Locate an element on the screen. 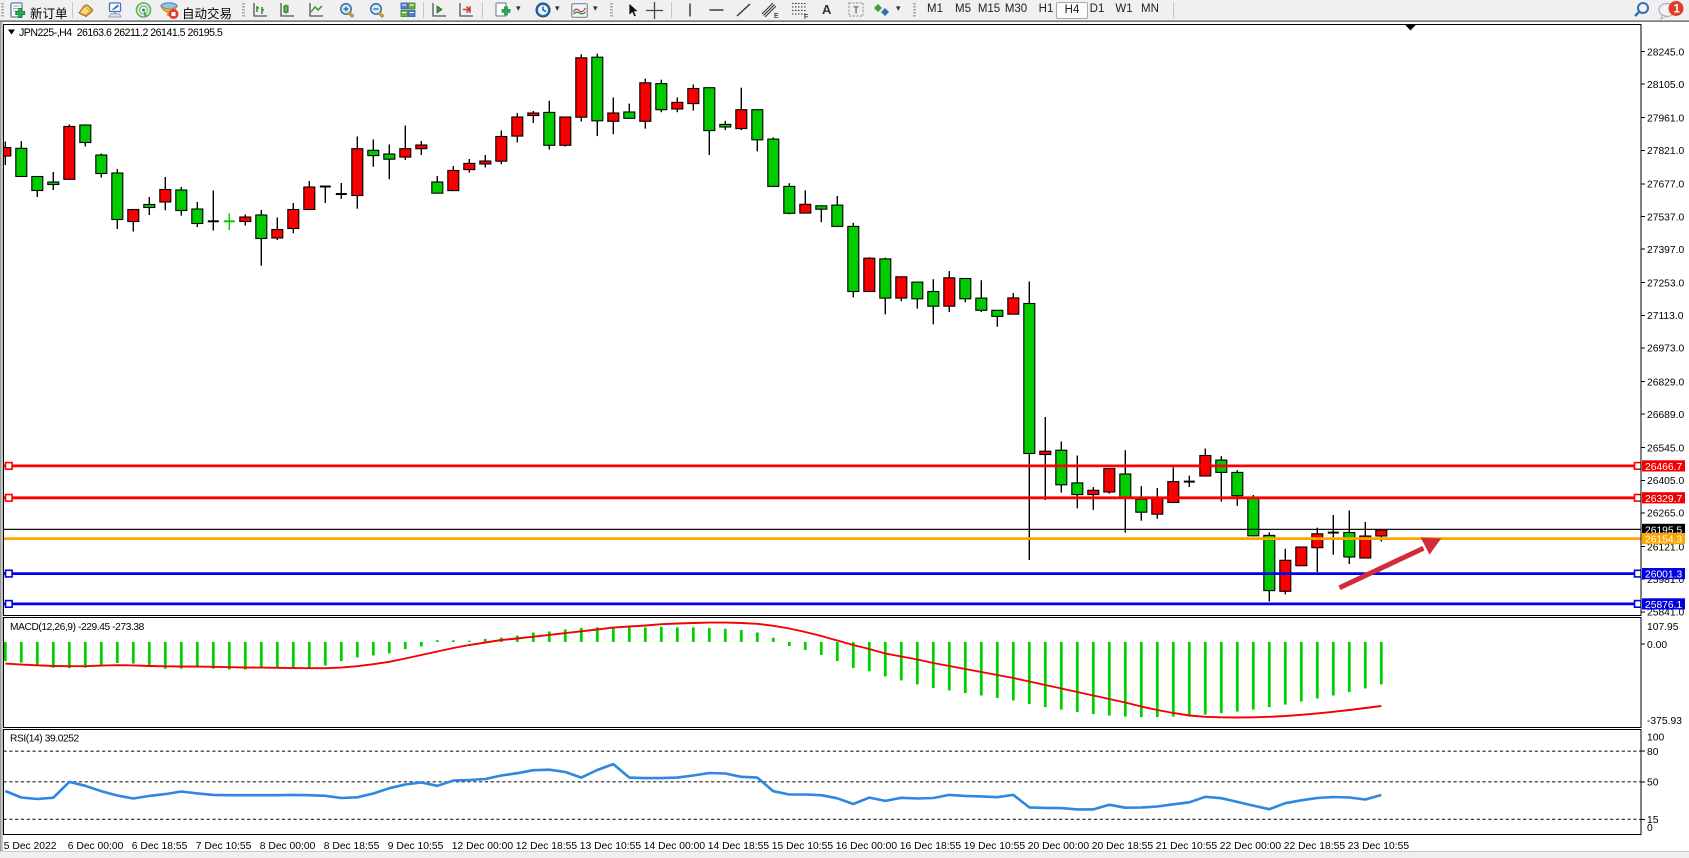 Image resolution: width=1689 pixels, height=858 pixels. svg-text: 20 Dec 18:55 is located at coordinates (1123, 846).